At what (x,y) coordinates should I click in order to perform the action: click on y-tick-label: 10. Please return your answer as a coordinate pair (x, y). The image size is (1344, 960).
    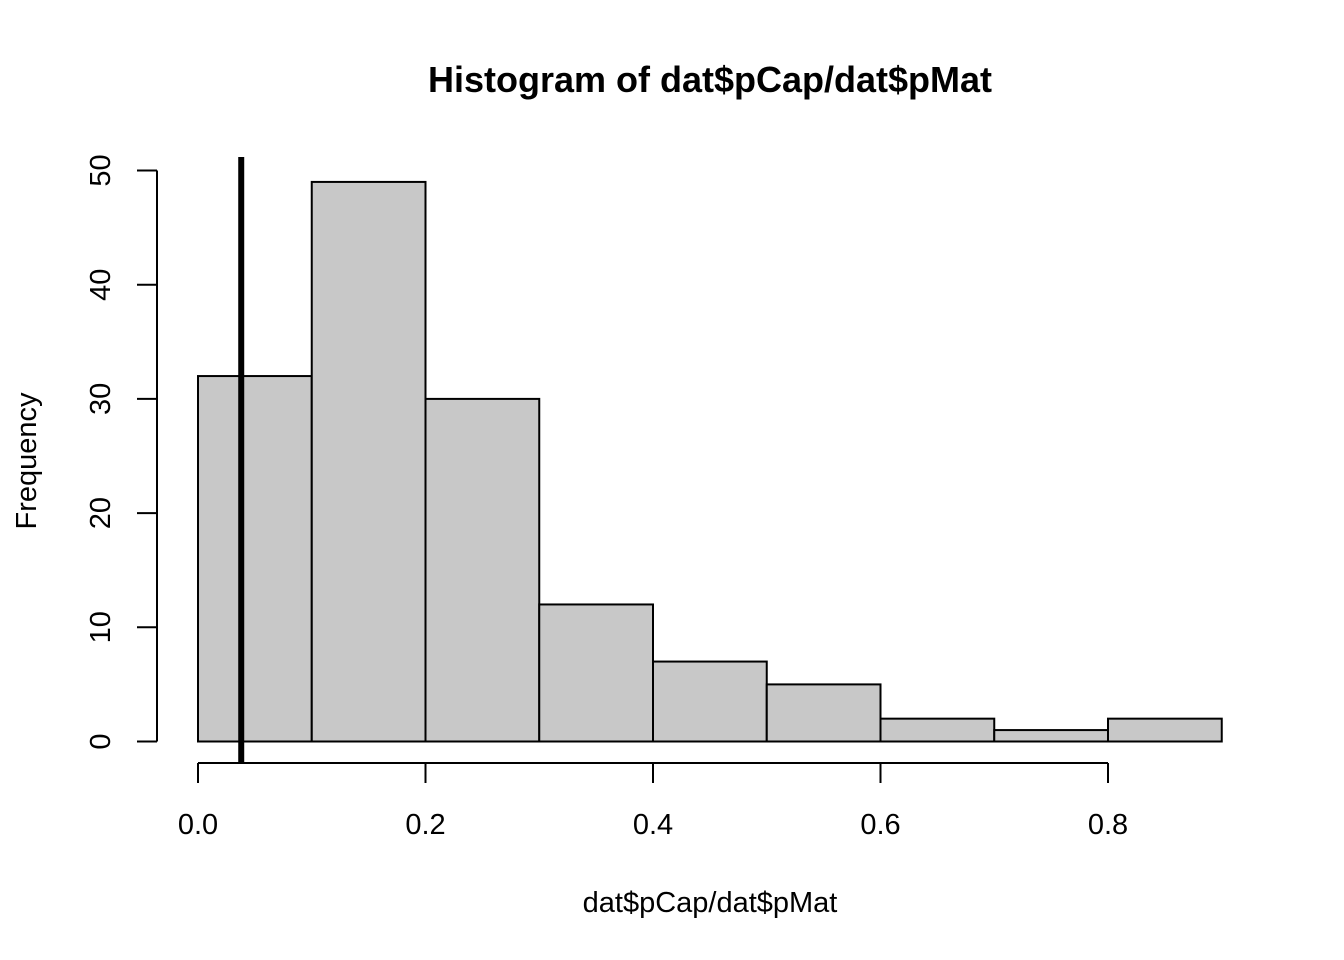
    Looking at the image, I should click on (101, 627).